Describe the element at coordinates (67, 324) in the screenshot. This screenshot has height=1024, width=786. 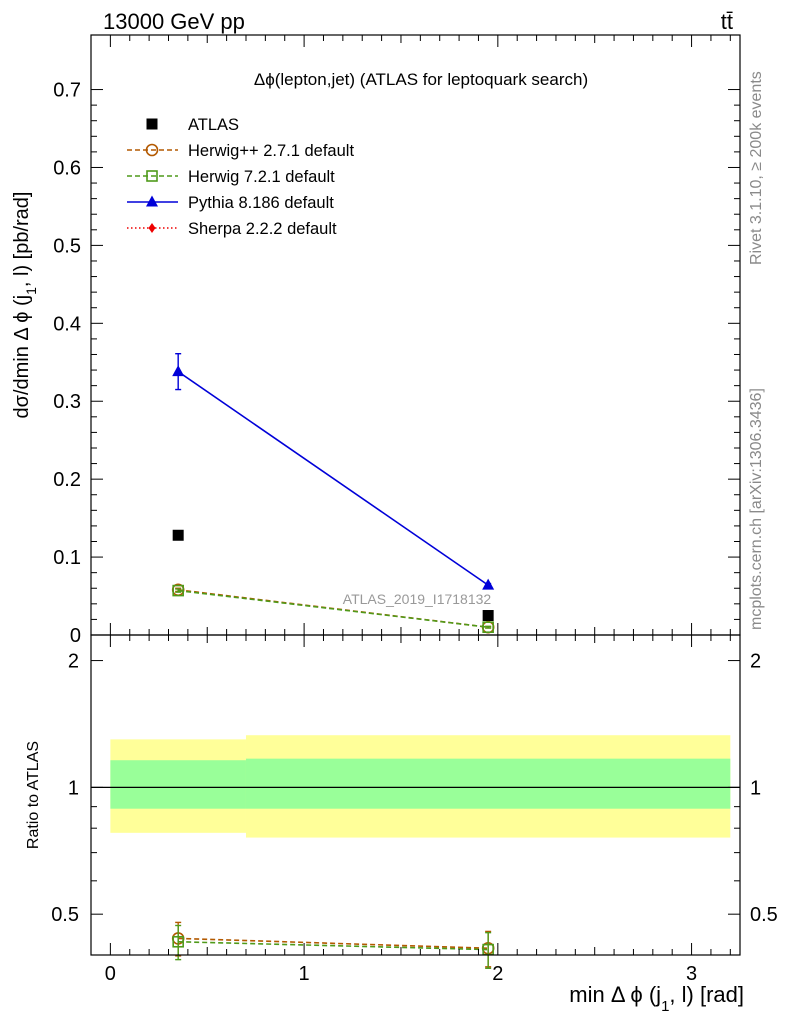
I see `main-y-tick-label: 0.4` at that location.